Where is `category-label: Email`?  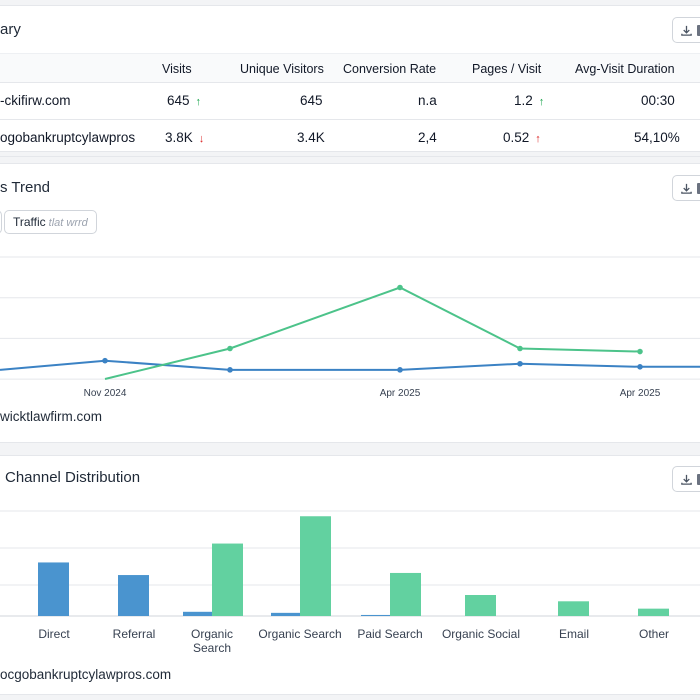 category-label: Email is located at coordinates (574, 634).